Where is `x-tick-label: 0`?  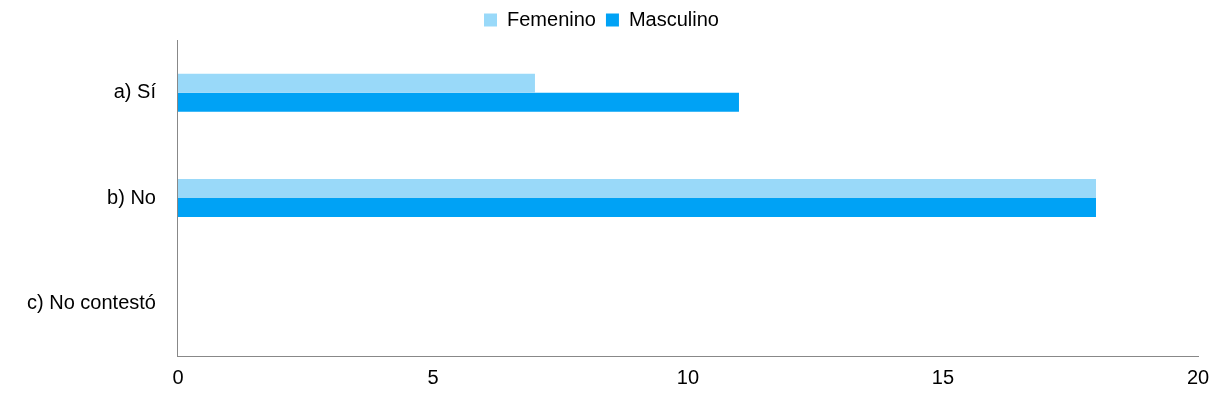 x-tick-label: 0 is located at coordinates (178, 376).